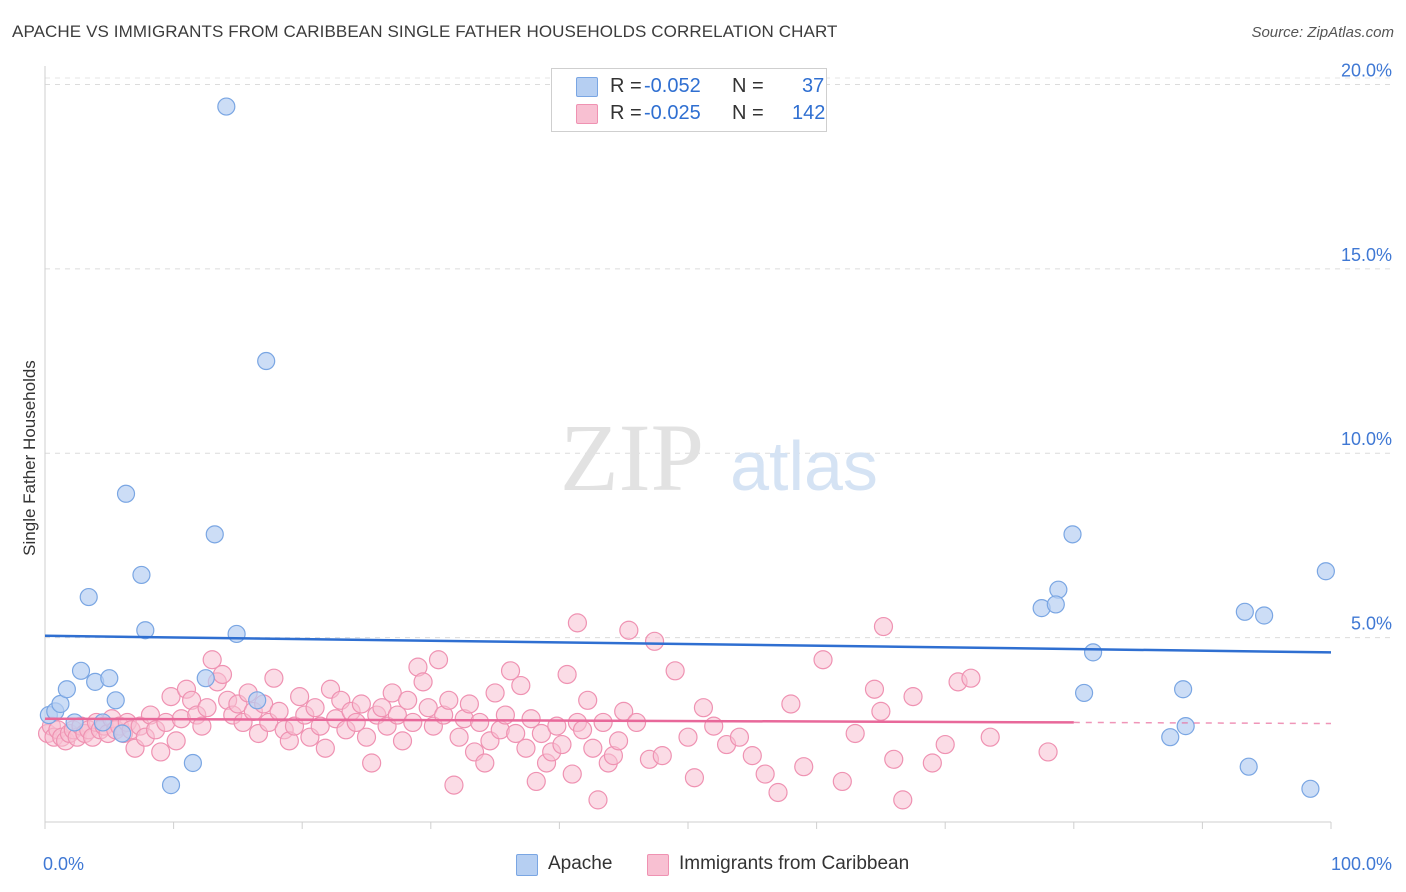  I want to click on n-value: 142, so click(809, 113).